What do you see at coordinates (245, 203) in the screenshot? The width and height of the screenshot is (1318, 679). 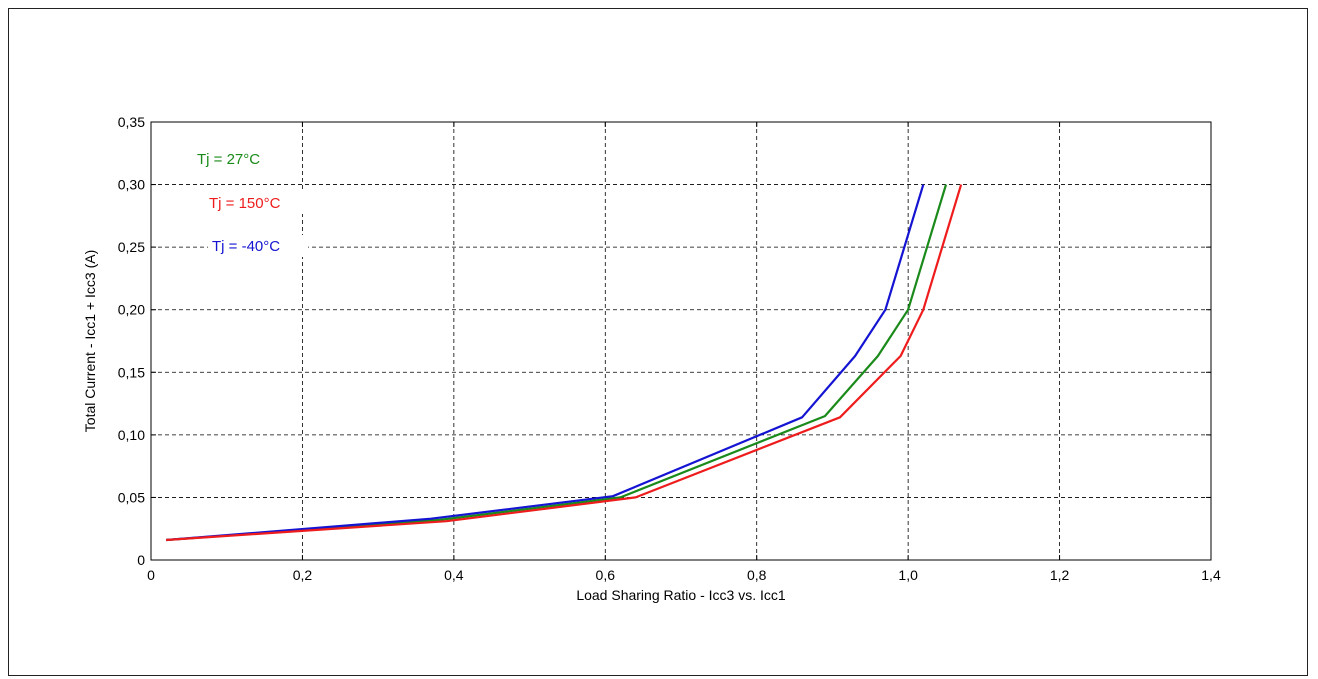 I see `legend-entry: Tj = 150°C` at bounding box center [245, 203].